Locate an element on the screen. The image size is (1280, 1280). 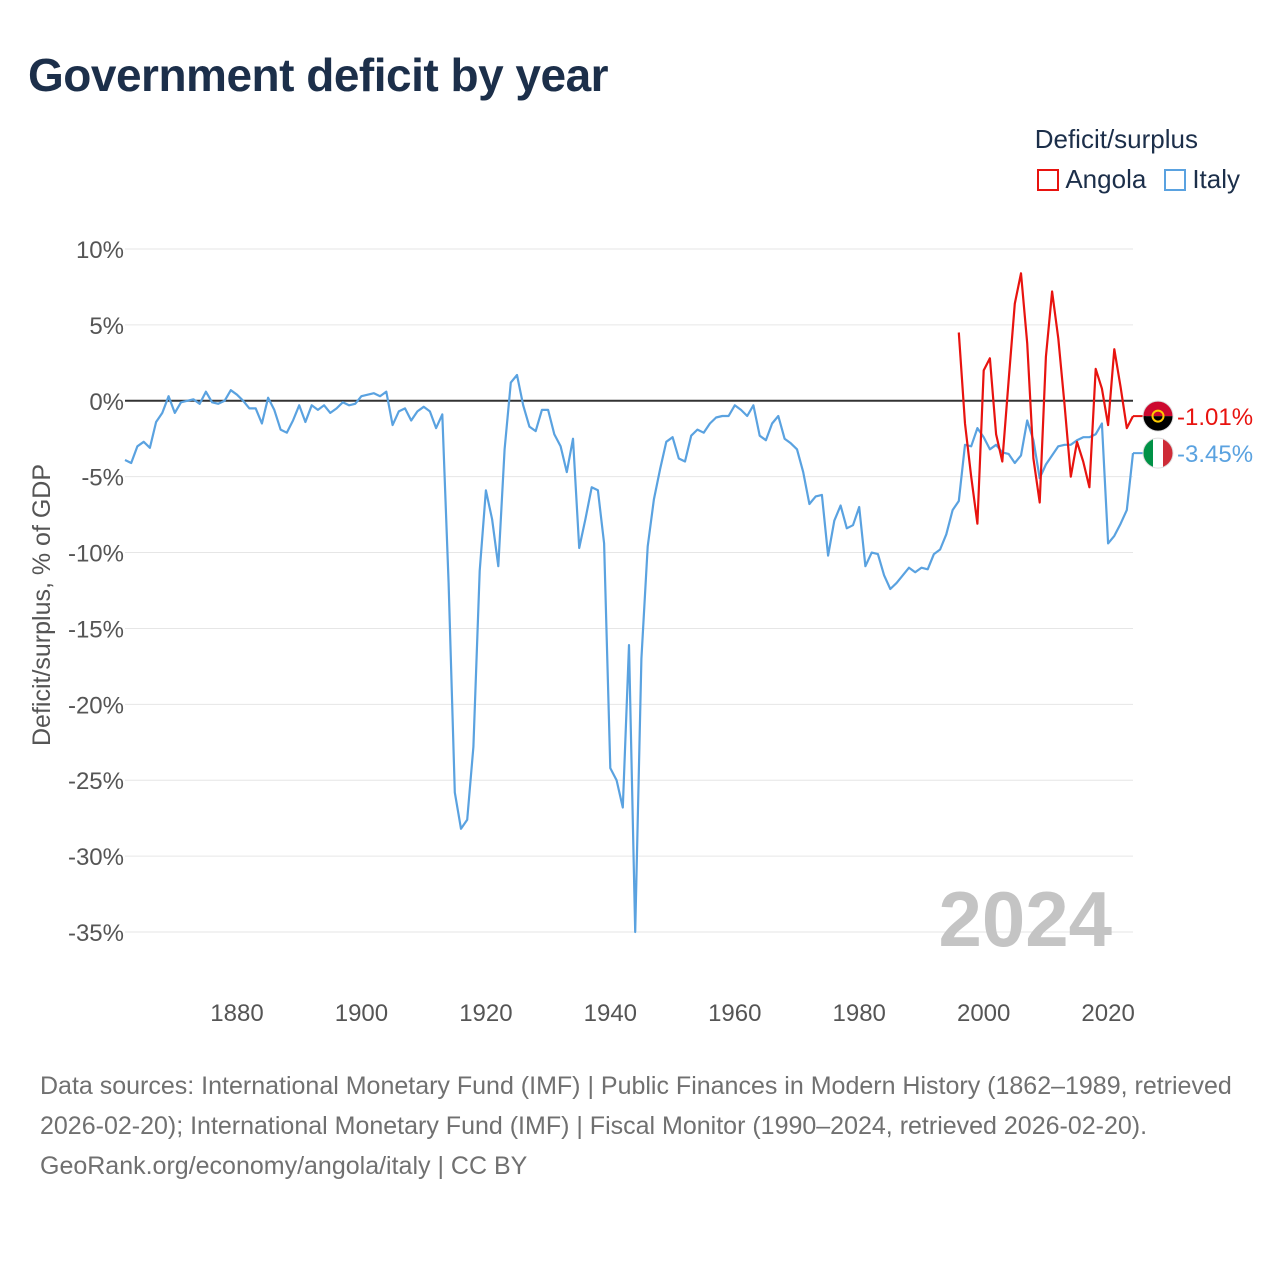
y-tick-label: 0% is located at coordinates (106, 402).